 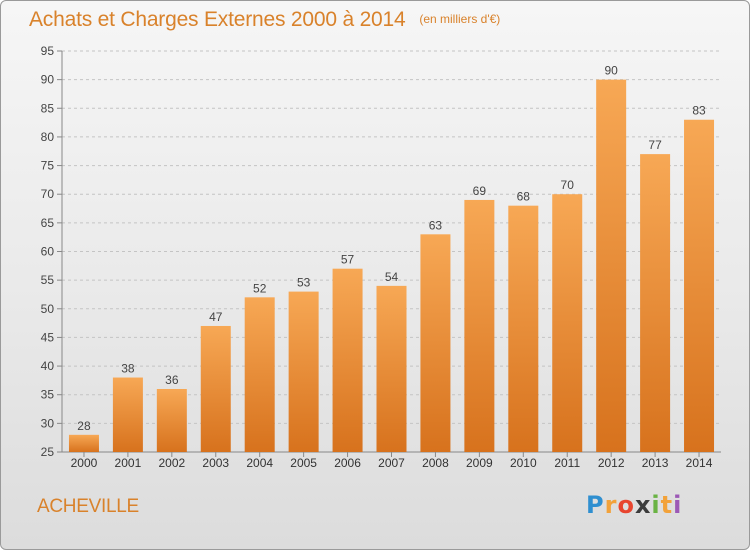 I want to click on bar-2001, so click(x=127, y=414).